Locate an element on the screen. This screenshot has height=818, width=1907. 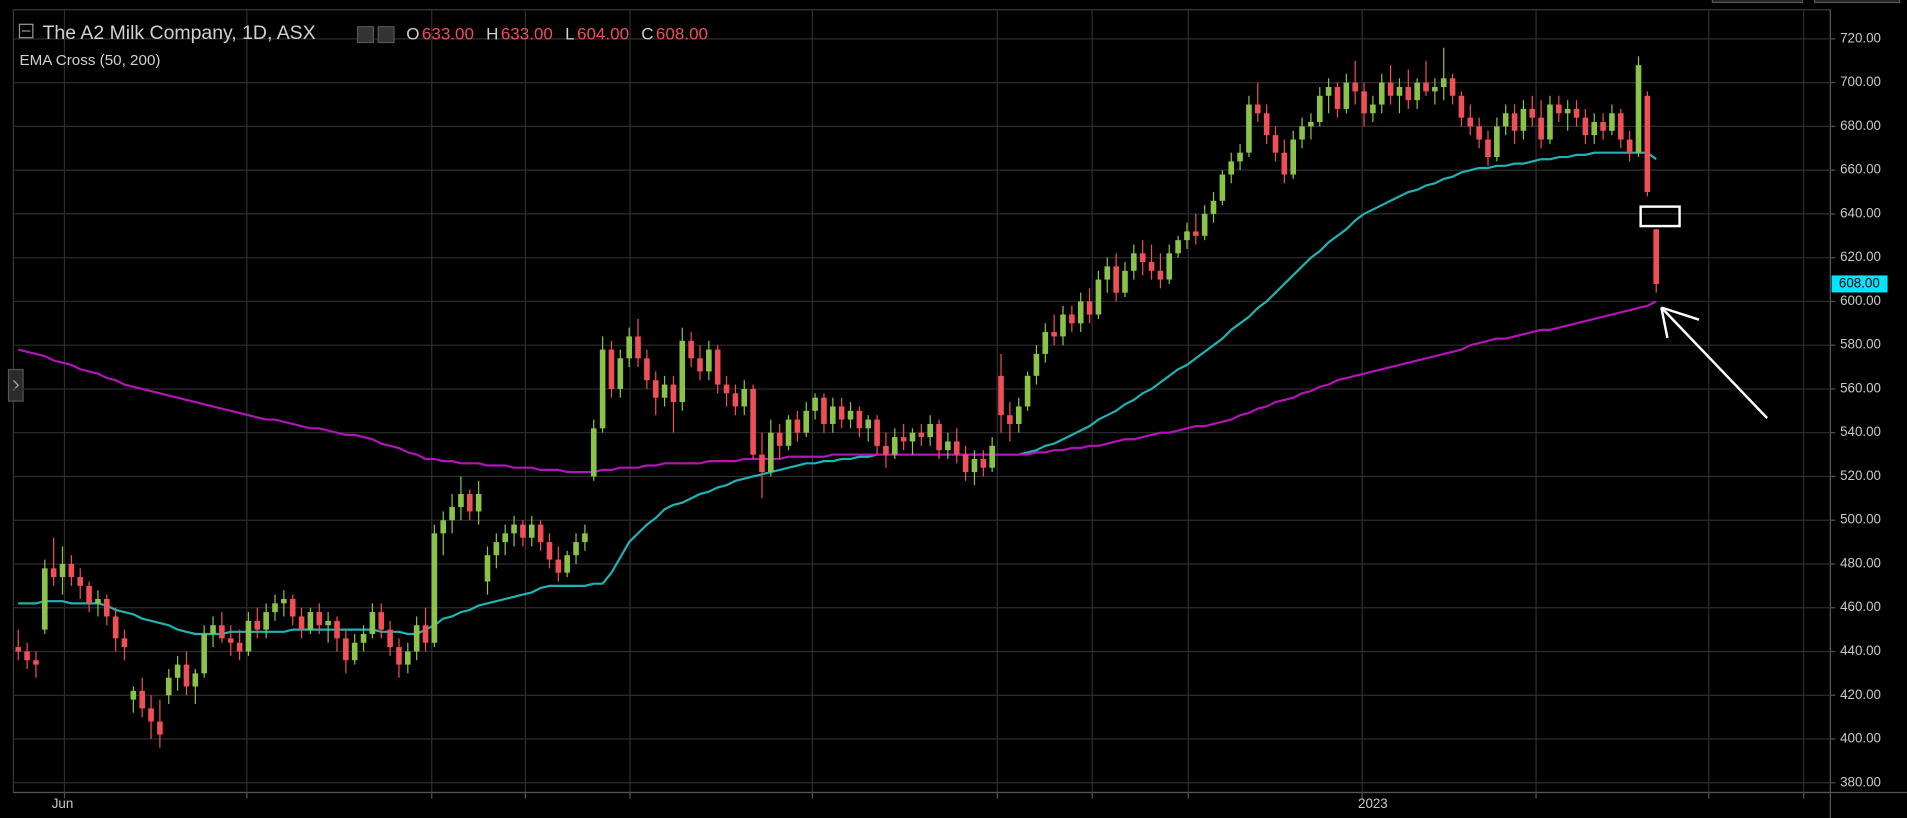
y-tick-label: 600.00 is located at coordinates (1860, 300).